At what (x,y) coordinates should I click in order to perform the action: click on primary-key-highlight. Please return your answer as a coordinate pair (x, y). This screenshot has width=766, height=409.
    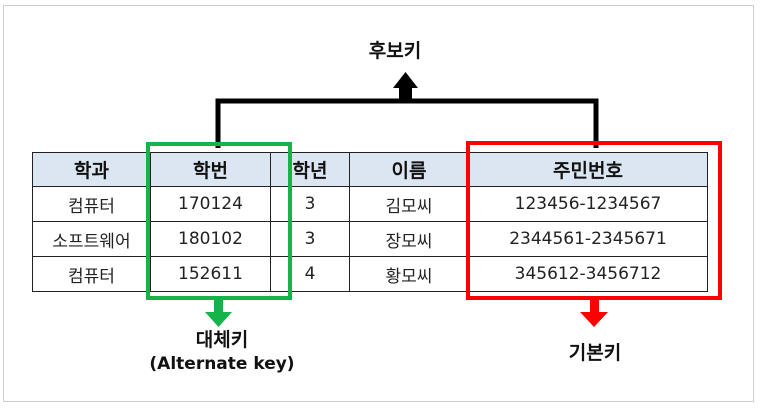
    Looking at the image, I should click on (594, 220).